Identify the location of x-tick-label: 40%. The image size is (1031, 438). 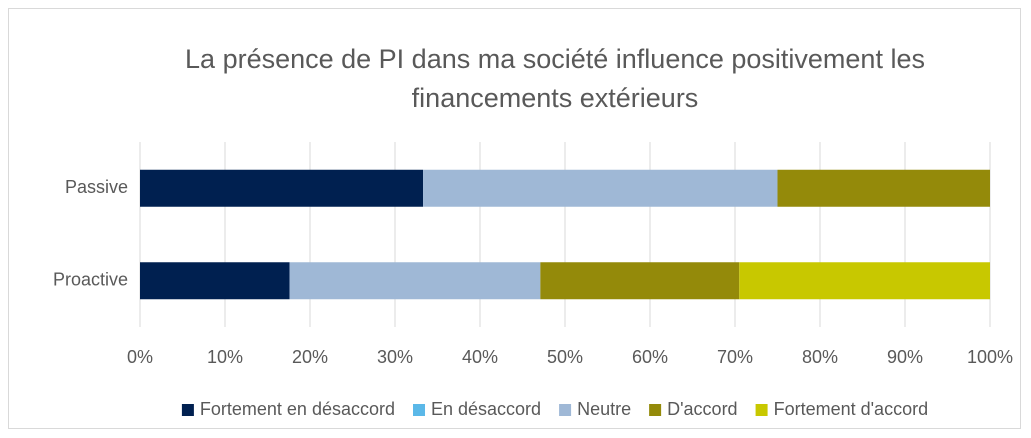
(480, 357).